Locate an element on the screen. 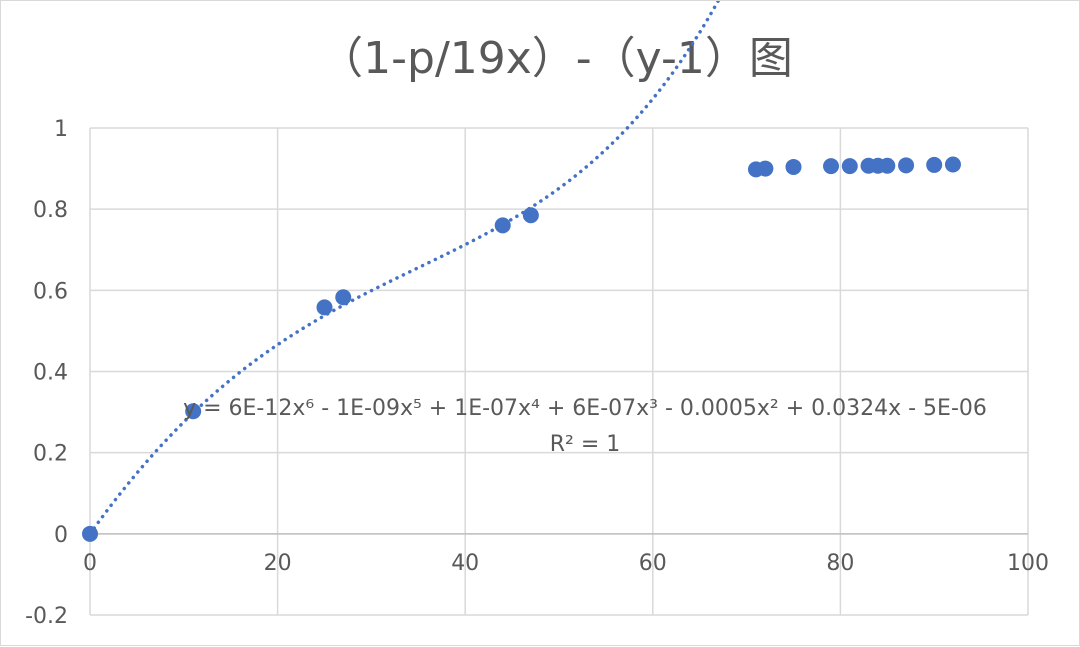  y-tick-label: 0.8 is located at coordinates (50, 210).